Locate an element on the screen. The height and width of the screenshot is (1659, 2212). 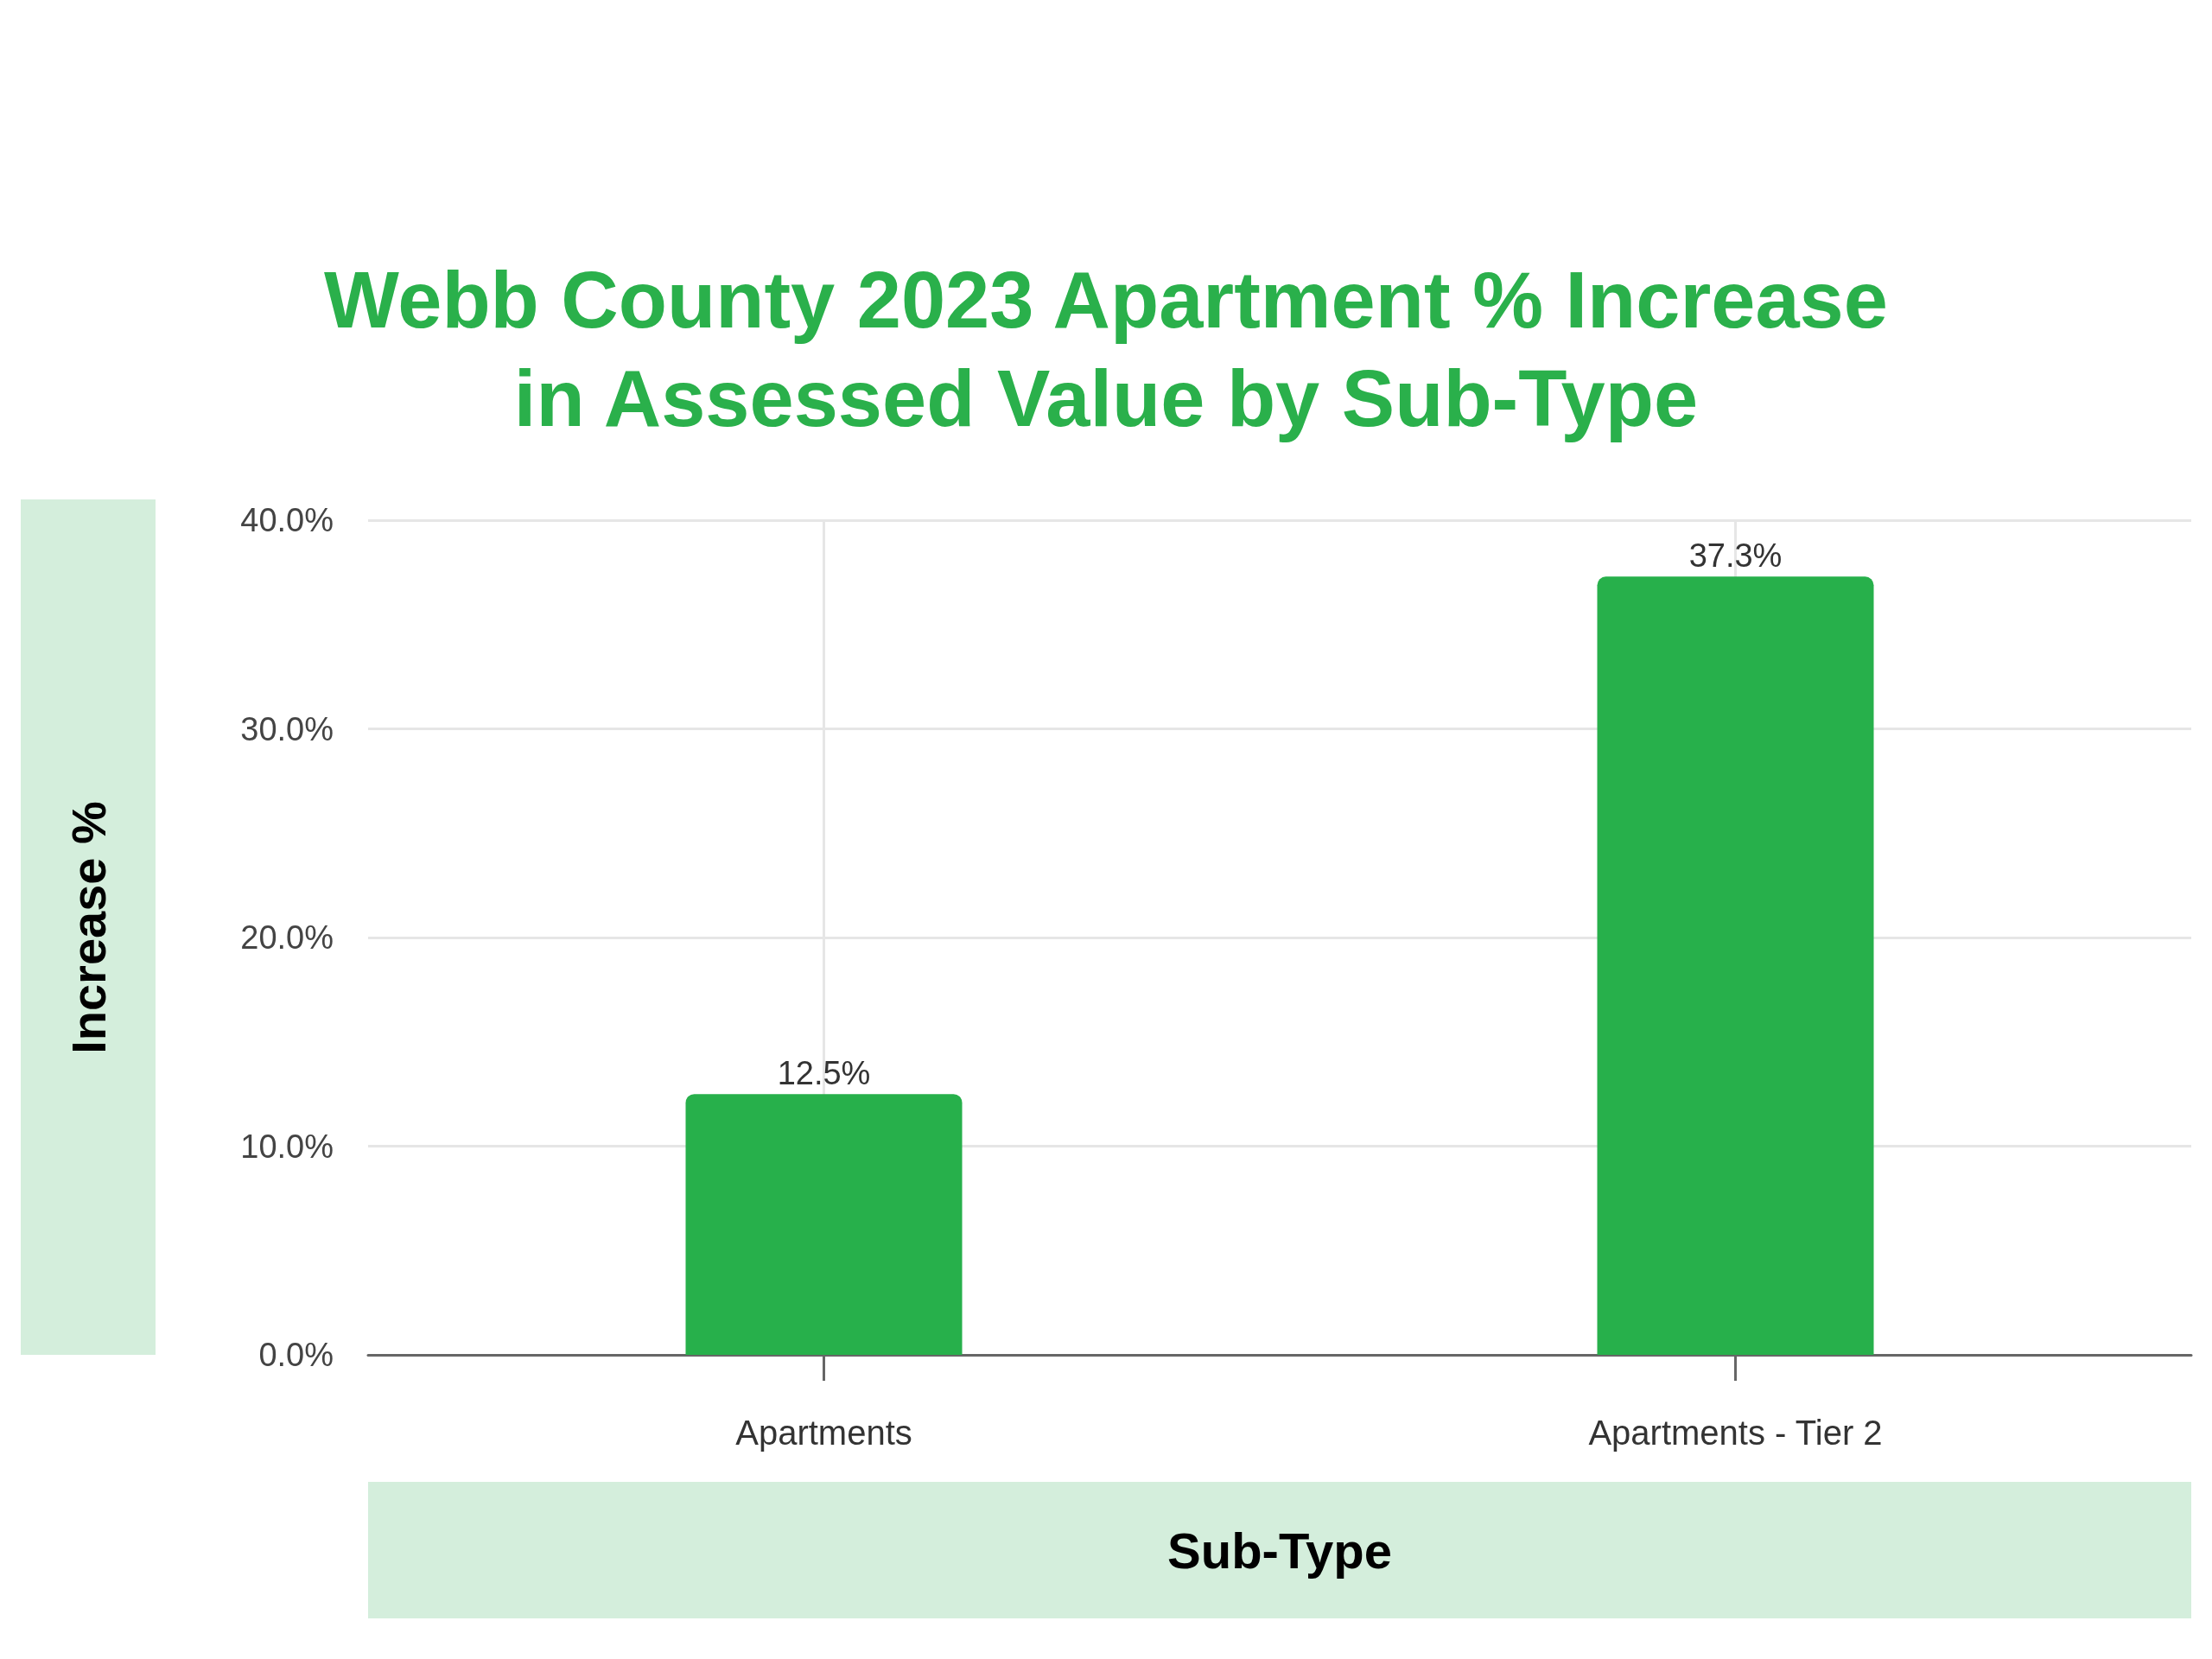
y-tick-label: 40.0% is located at coordinates (287, 520).